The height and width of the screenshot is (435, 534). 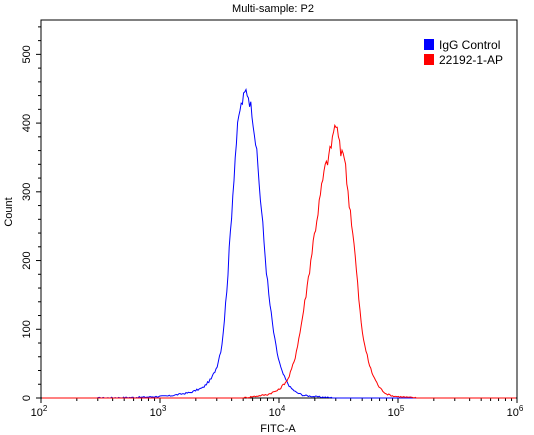 I want to click on legend-label: IgG Control, so click(x=469, y=45).